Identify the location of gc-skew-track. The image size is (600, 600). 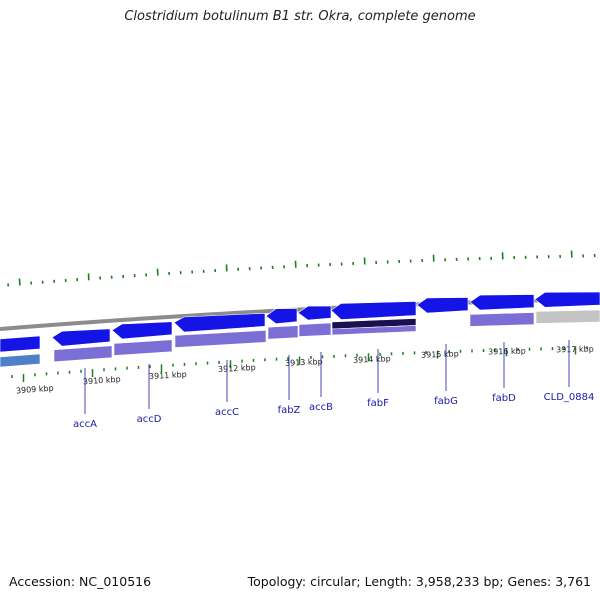
(301, 268).